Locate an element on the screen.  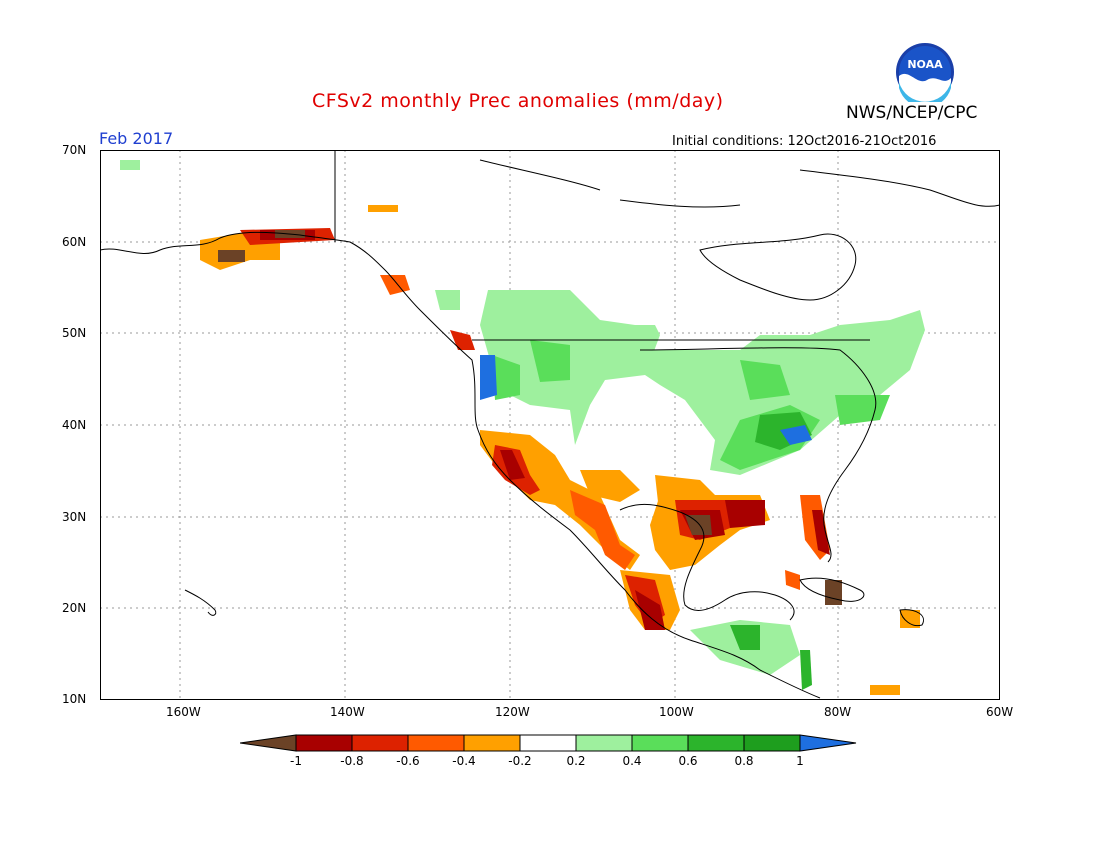
lat-label: 70N is located at coordinates (74, 150).